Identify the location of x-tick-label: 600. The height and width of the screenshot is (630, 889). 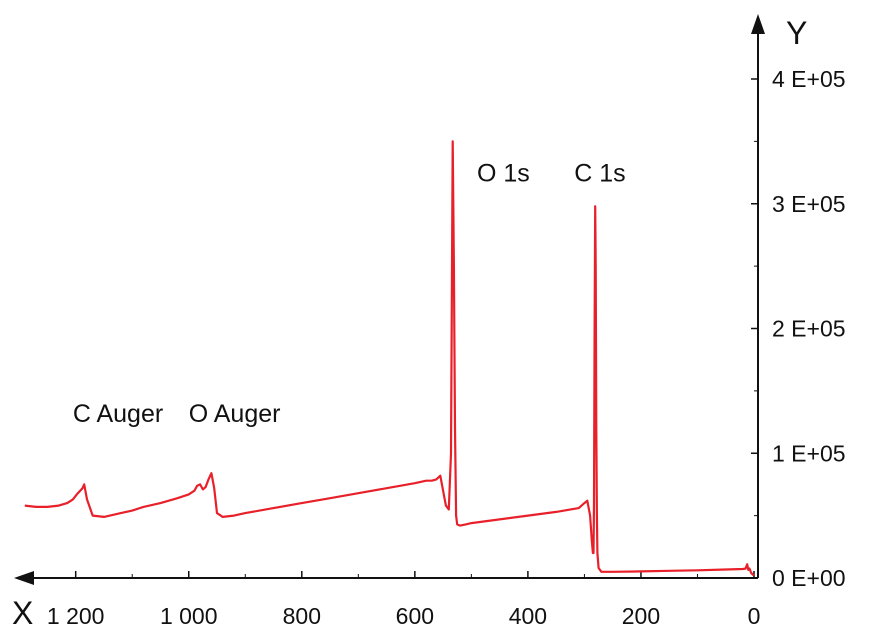
(415, 616).